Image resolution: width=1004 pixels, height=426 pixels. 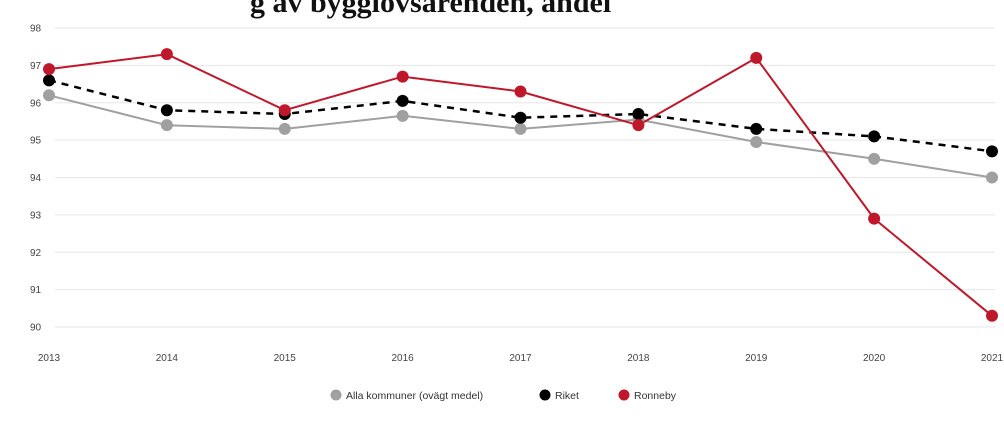 What do you see at coordinates (992, 358) in the screenshot?
I see `x-tick-label: 2021` at bounding box center [992, 358].